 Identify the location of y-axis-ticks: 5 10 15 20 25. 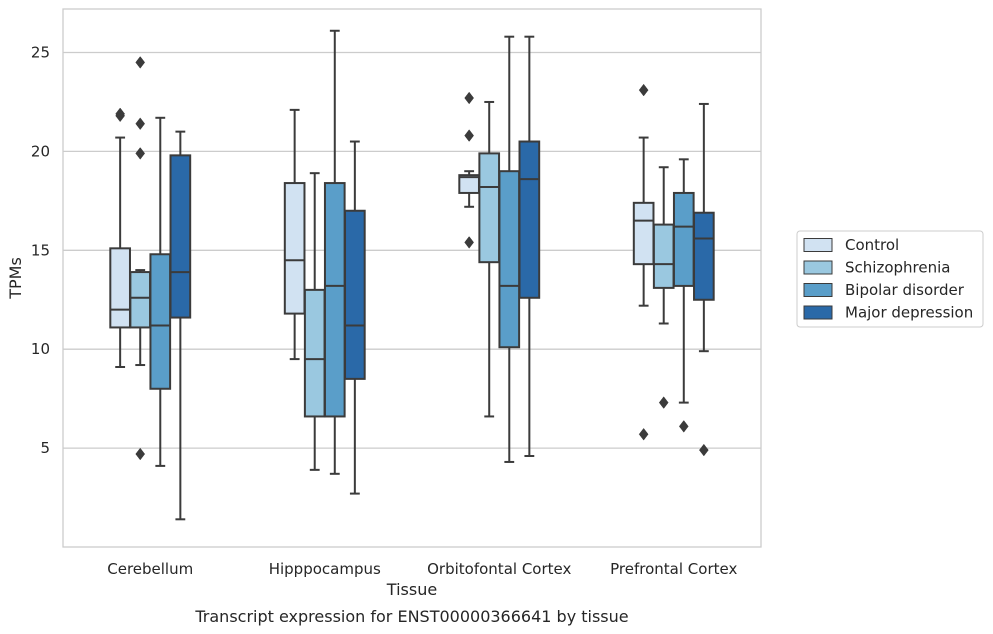
(40, 251).